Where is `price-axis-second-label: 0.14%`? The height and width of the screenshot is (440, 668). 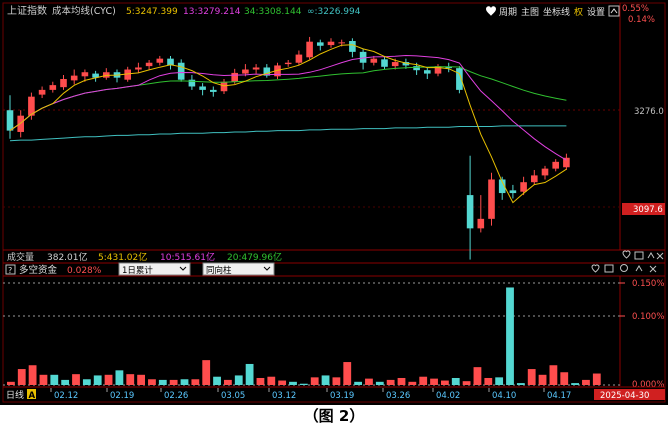
price-axis-second-label: 0.14% is located at coordinates (641, 20).